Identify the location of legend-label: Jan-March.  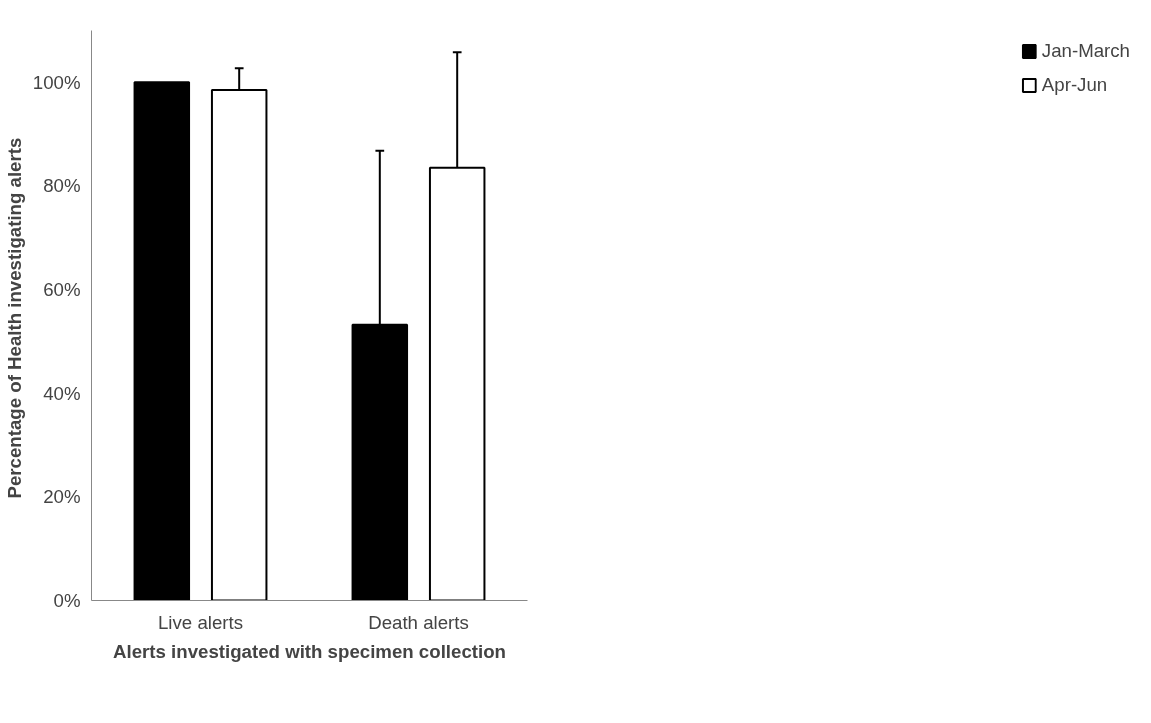
(1085, 51).